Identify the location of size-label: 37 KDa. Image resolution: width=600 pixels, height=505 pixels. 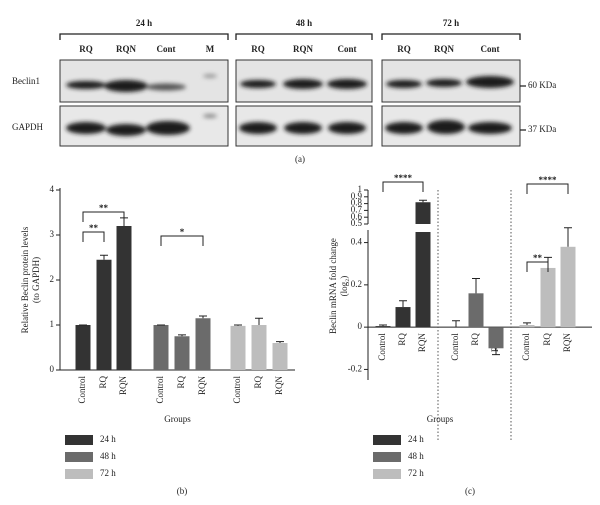
(542, 129).